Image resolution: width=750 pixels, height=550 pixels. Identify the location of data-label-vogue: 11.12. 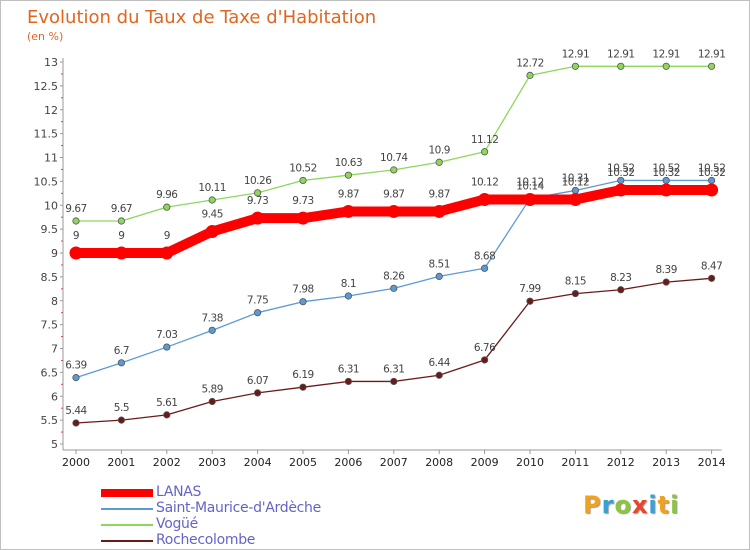
(485, 140).